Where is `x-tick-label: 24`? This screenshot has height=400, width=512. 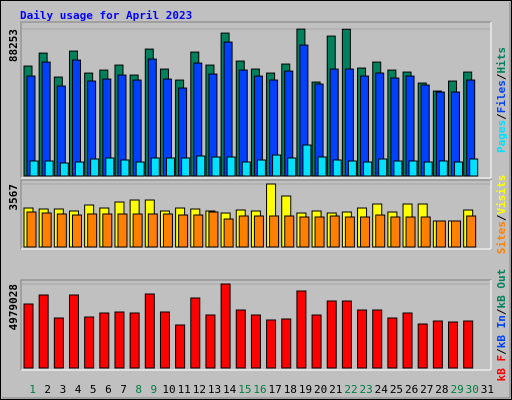
x-tick-label: 24 is located at coordinates (382, 389).